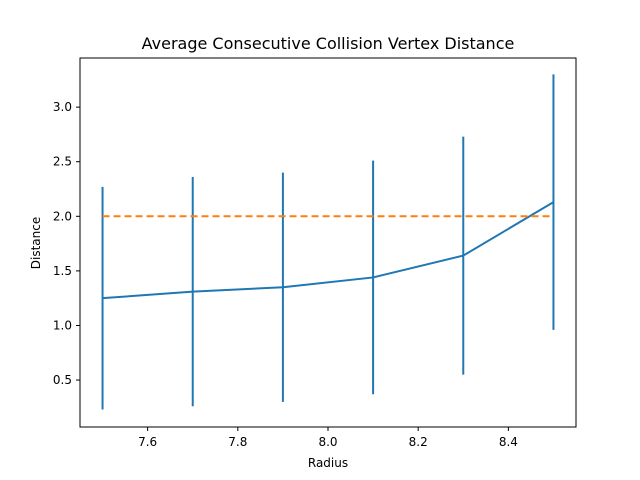 This screenshot has height=480, width=640. What do you see at coordinates (62, 107) in the screenshot?
I see `y-tick-label: 3.0` at bounding box center [62, 107].